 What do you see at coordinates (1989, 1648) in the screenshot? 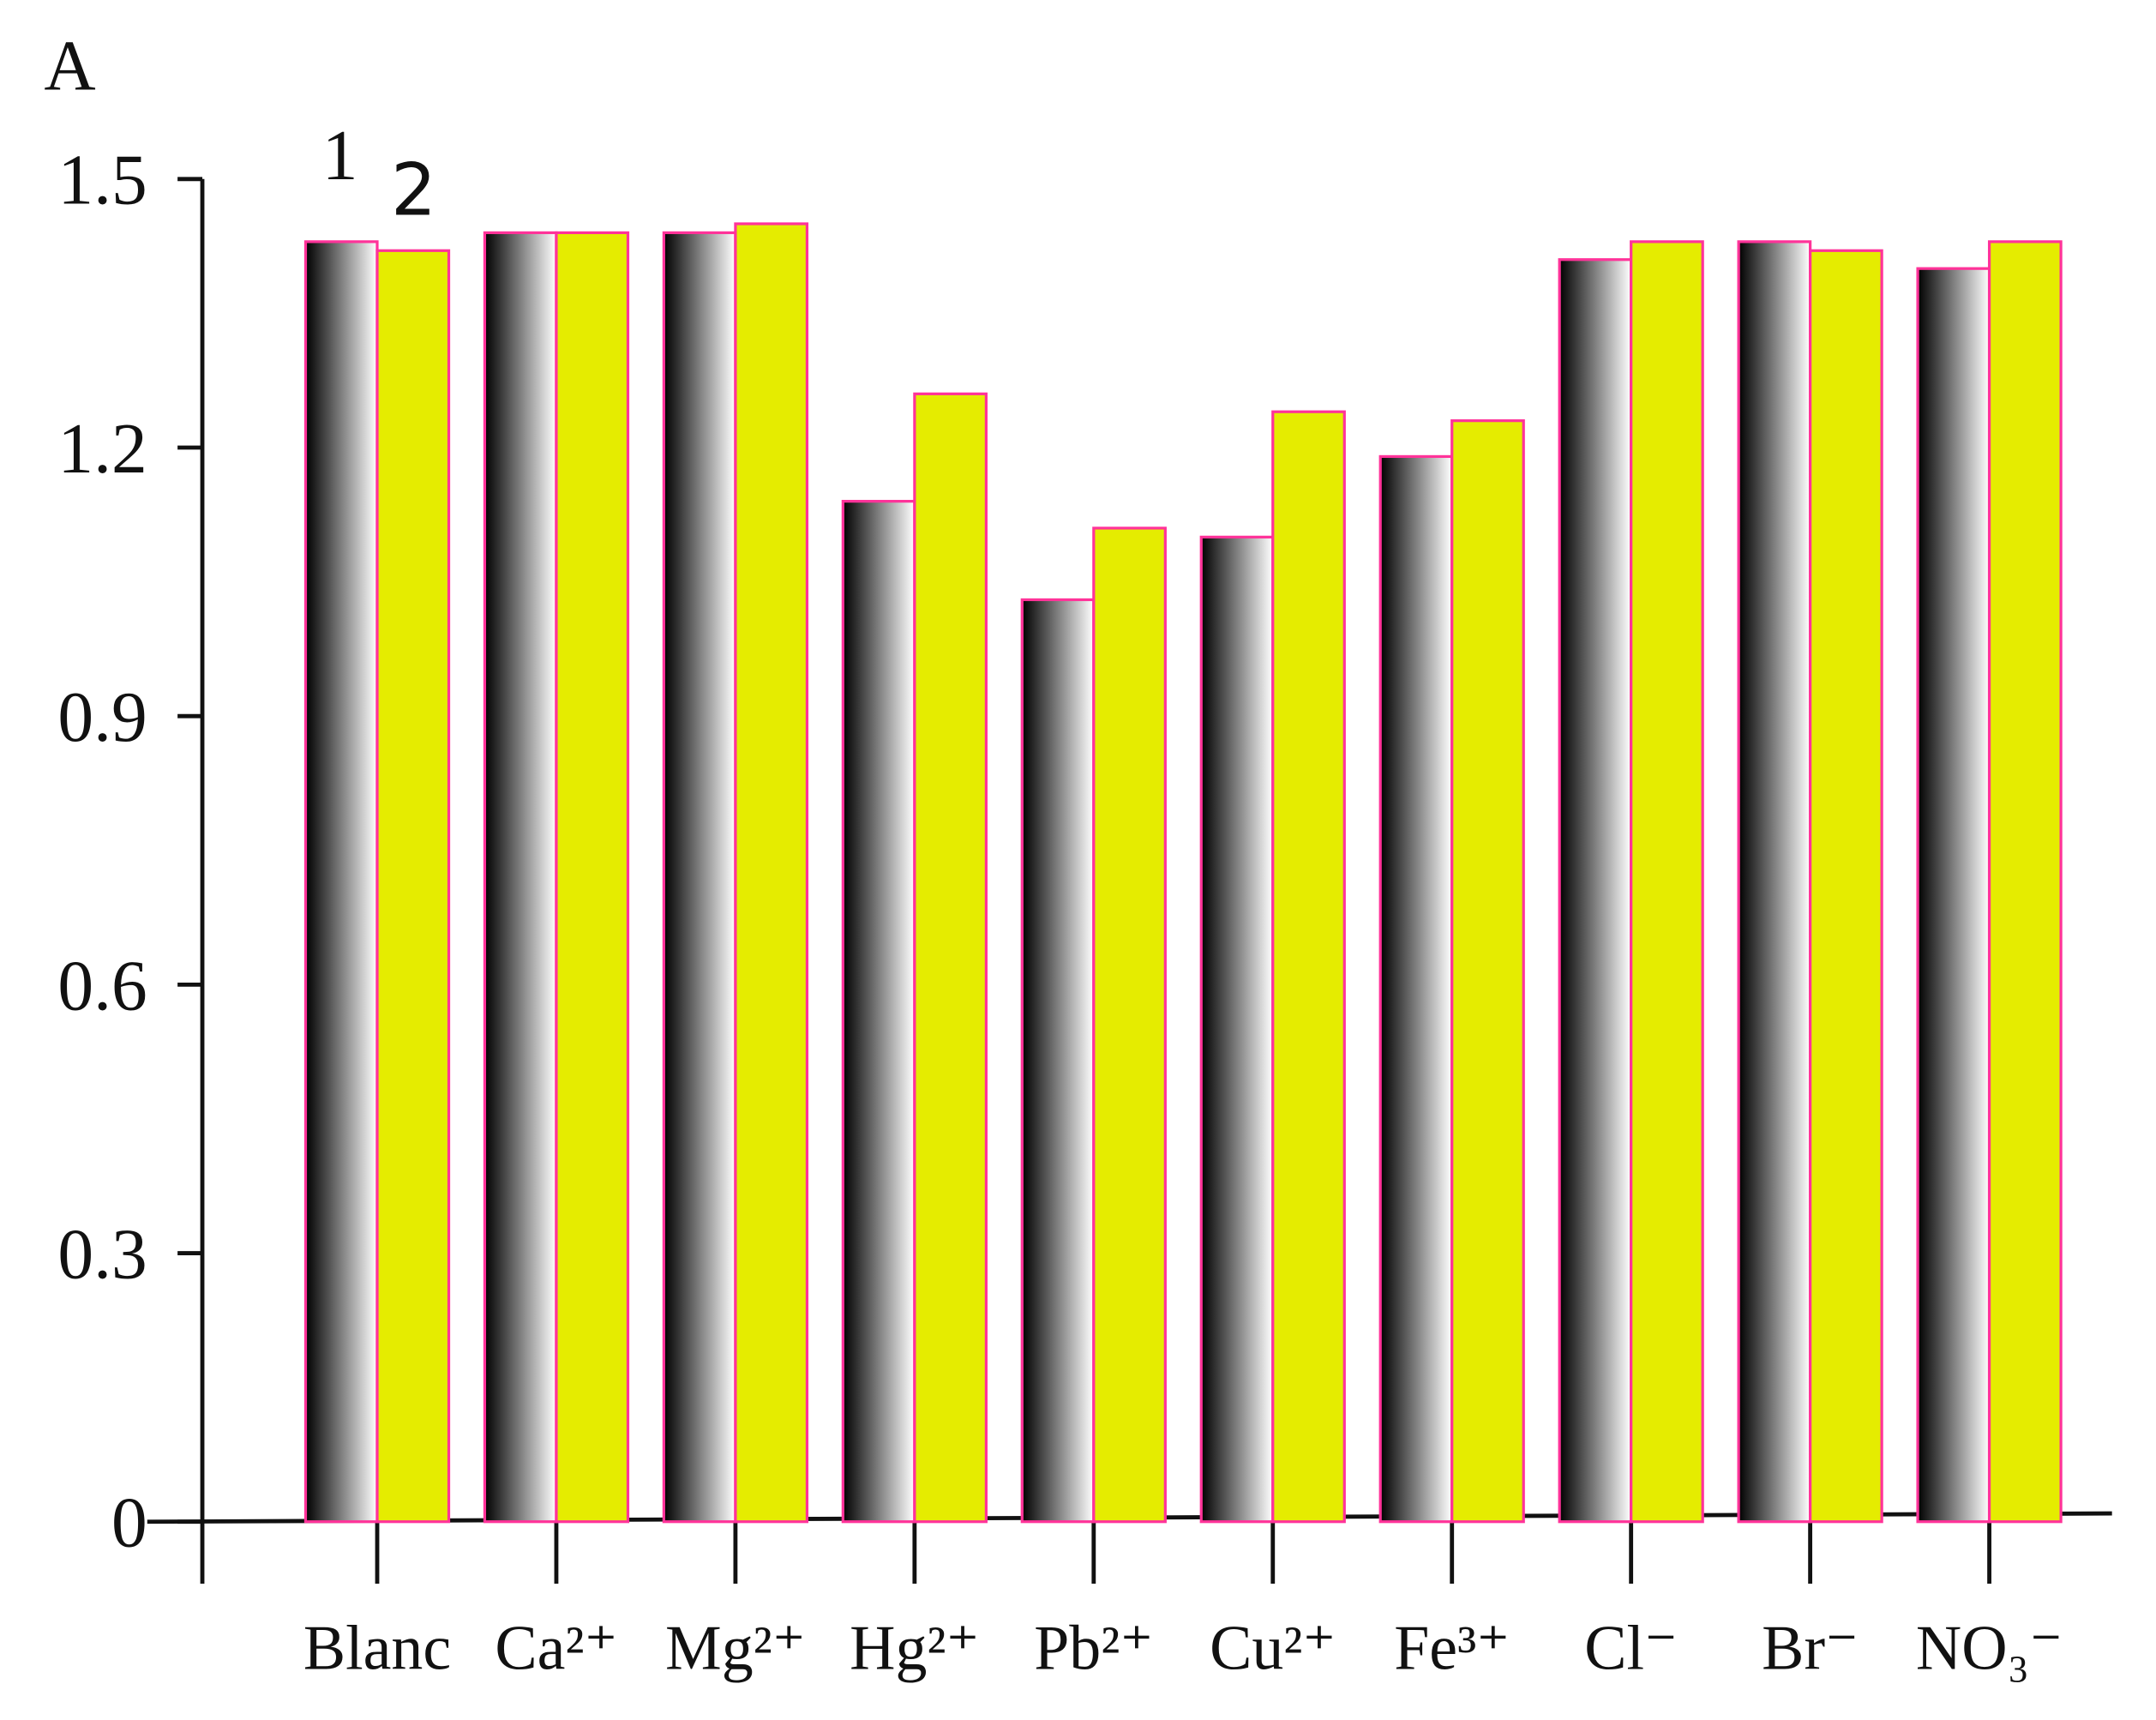
I see `x-tick-label: NO₃⁻` at bounding box center [1989, 1648].